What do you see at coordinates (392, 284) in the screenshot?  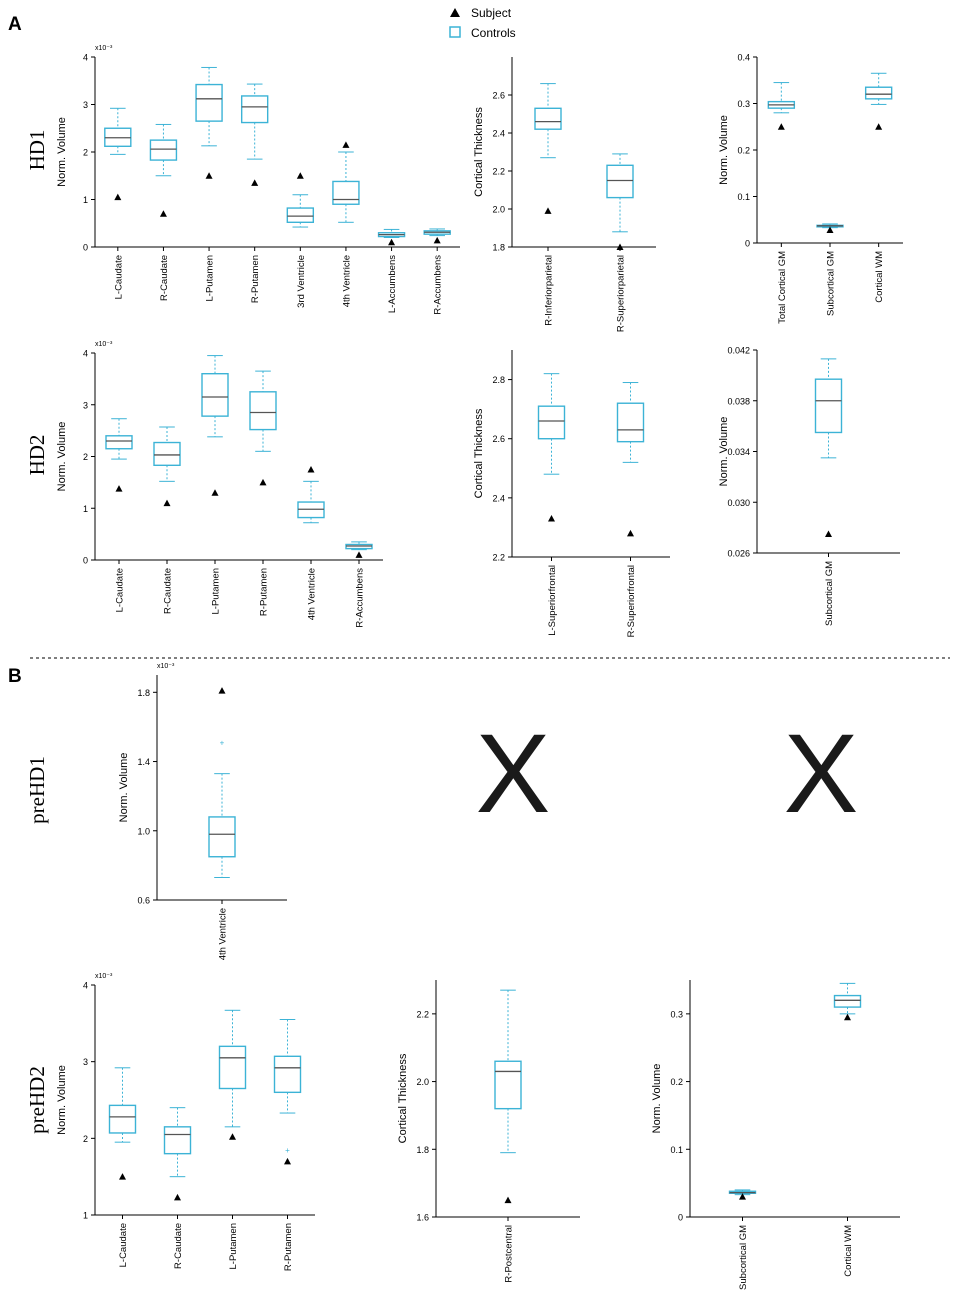 I see `x-tick-label: L-Accumbens` at bounding box center [392, 284].